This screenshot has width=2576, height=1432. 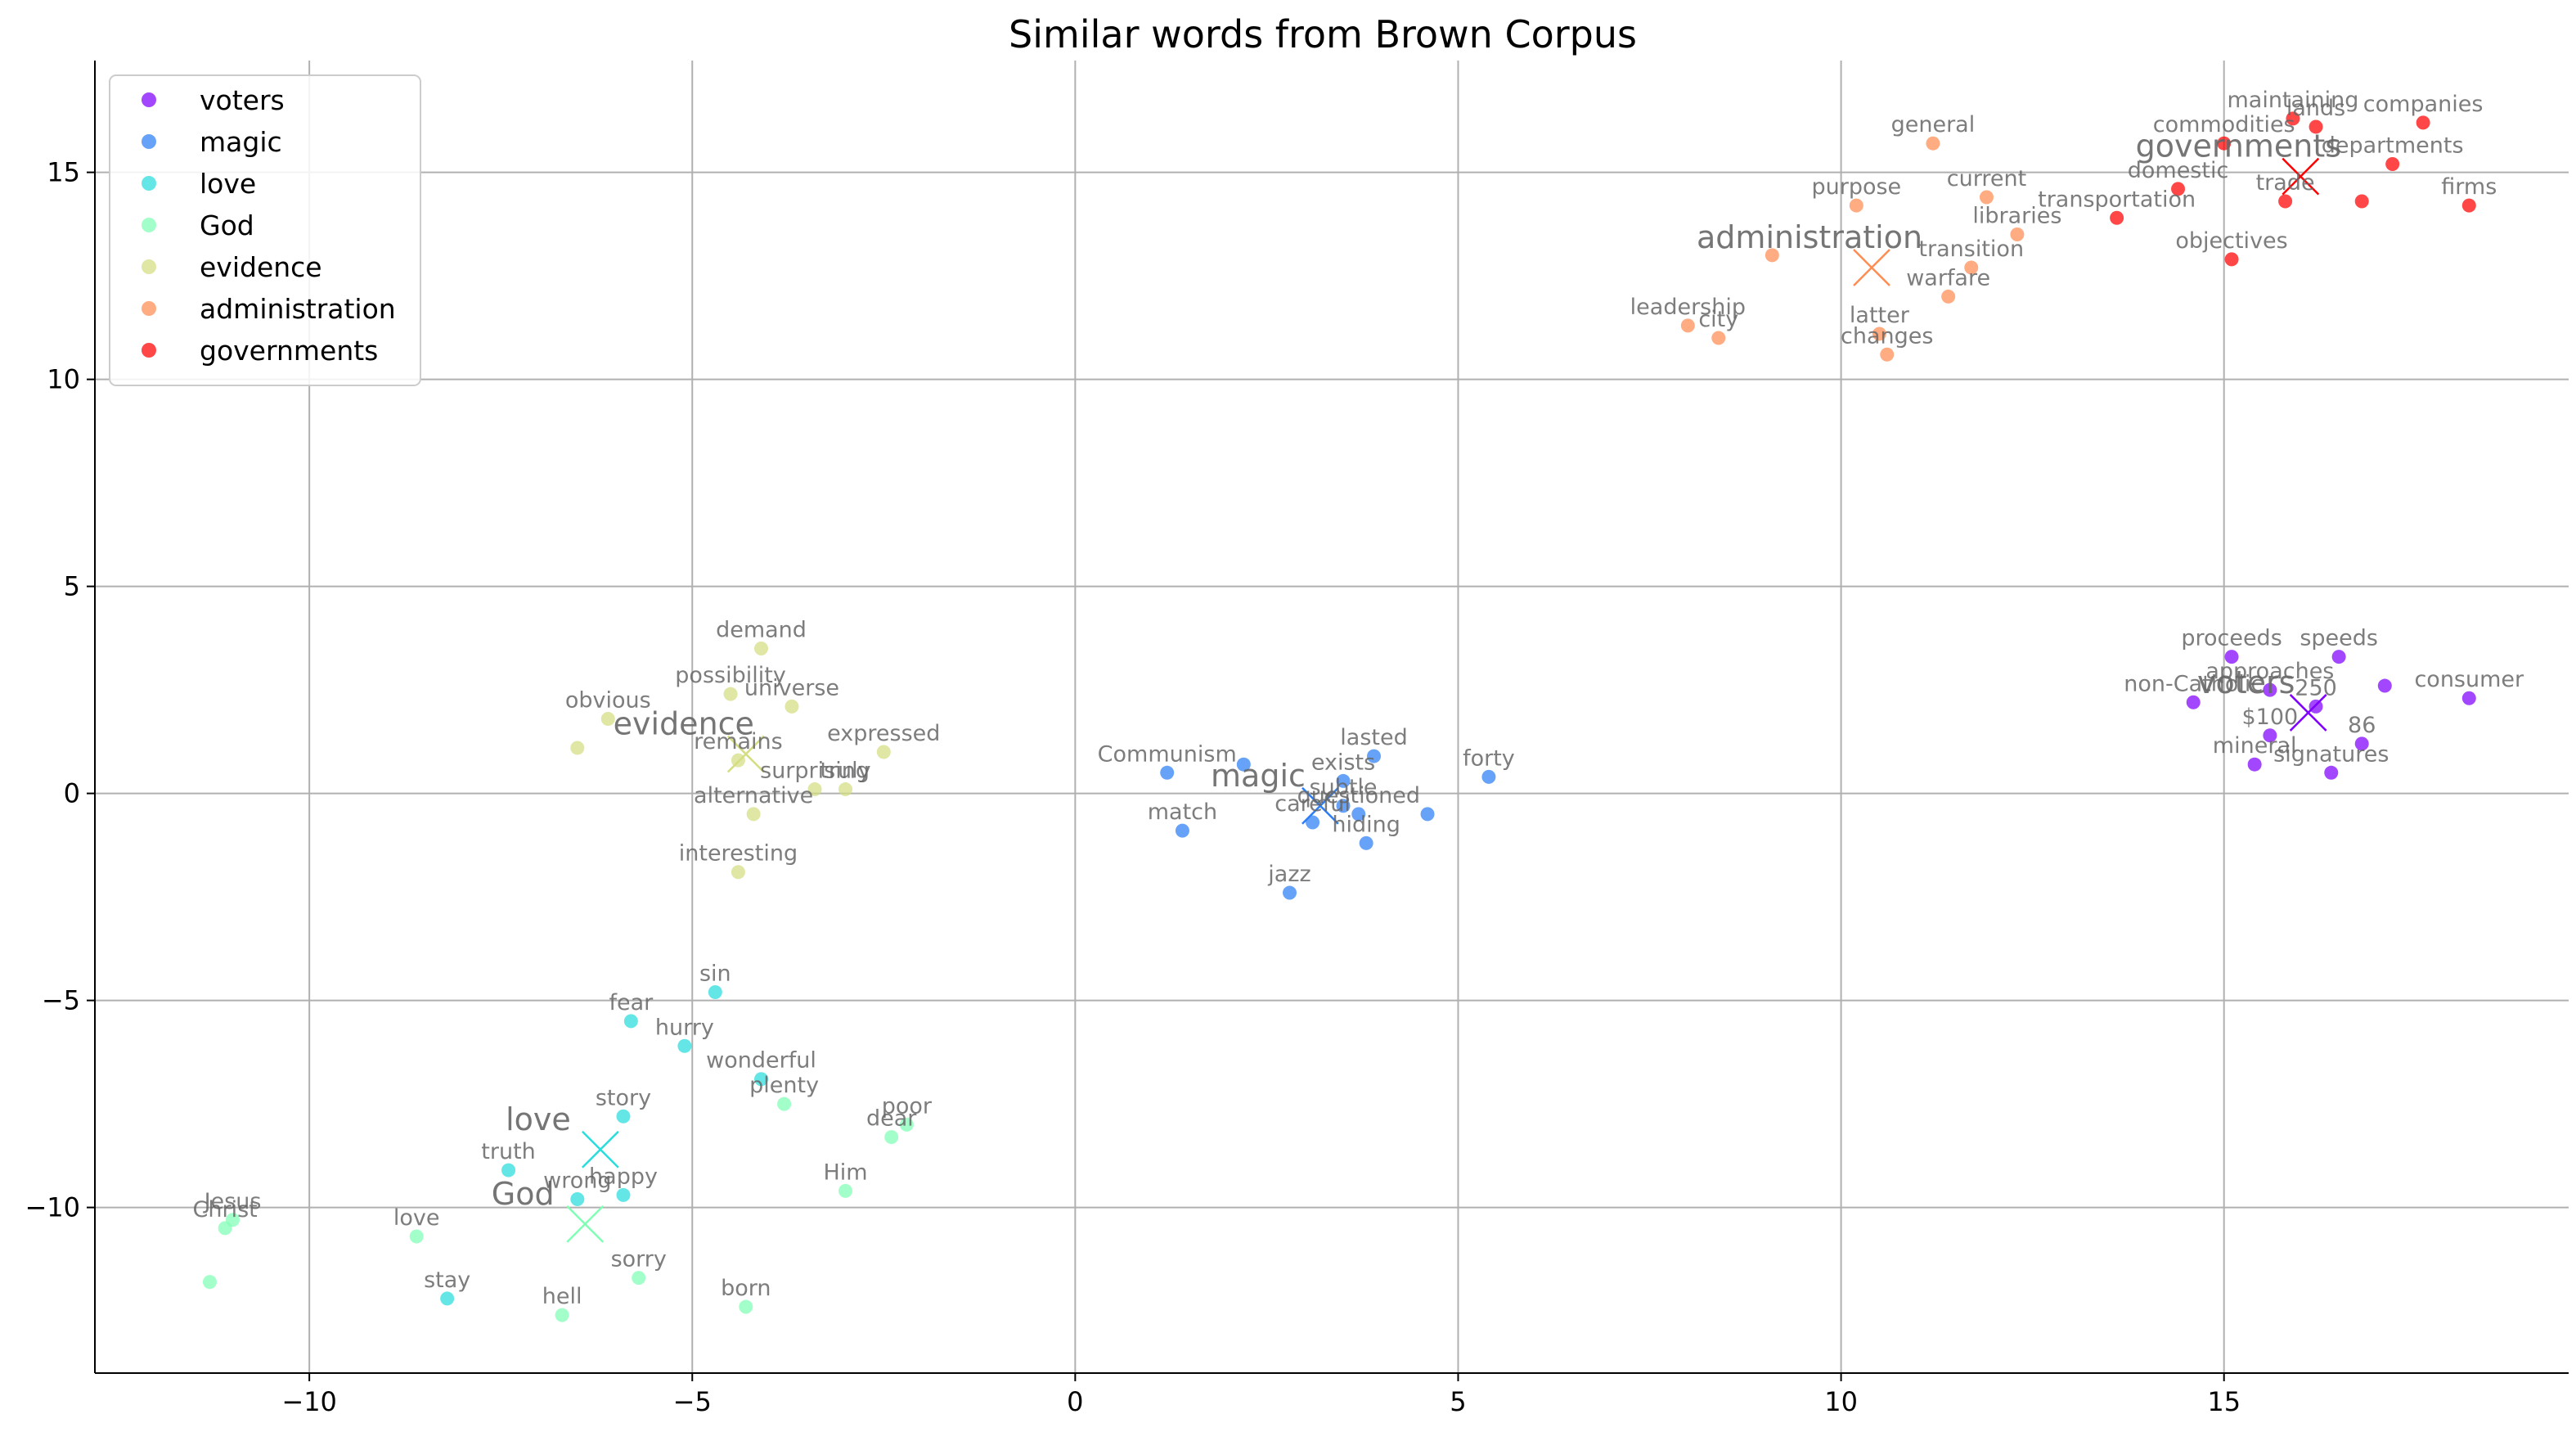 What do you see at coordinates (623, 1176) in the screenshot?
I see `point-label: happy` at bounding box center [623, 1176].